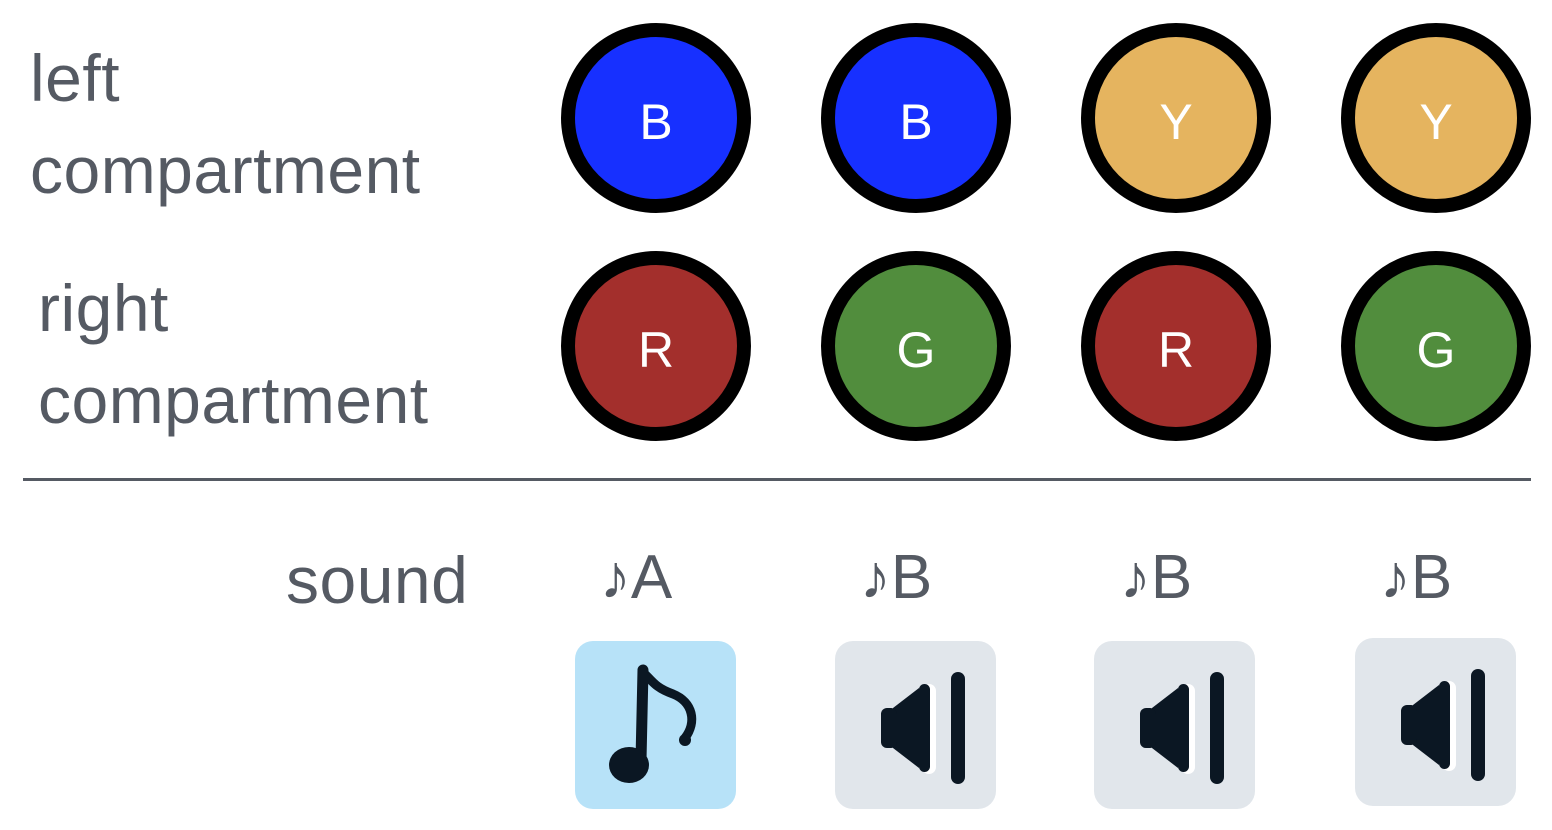 The height and width of the screenshot is (830, 1552). I want to click on left-ball-1-letter: B, so click(656, 122).